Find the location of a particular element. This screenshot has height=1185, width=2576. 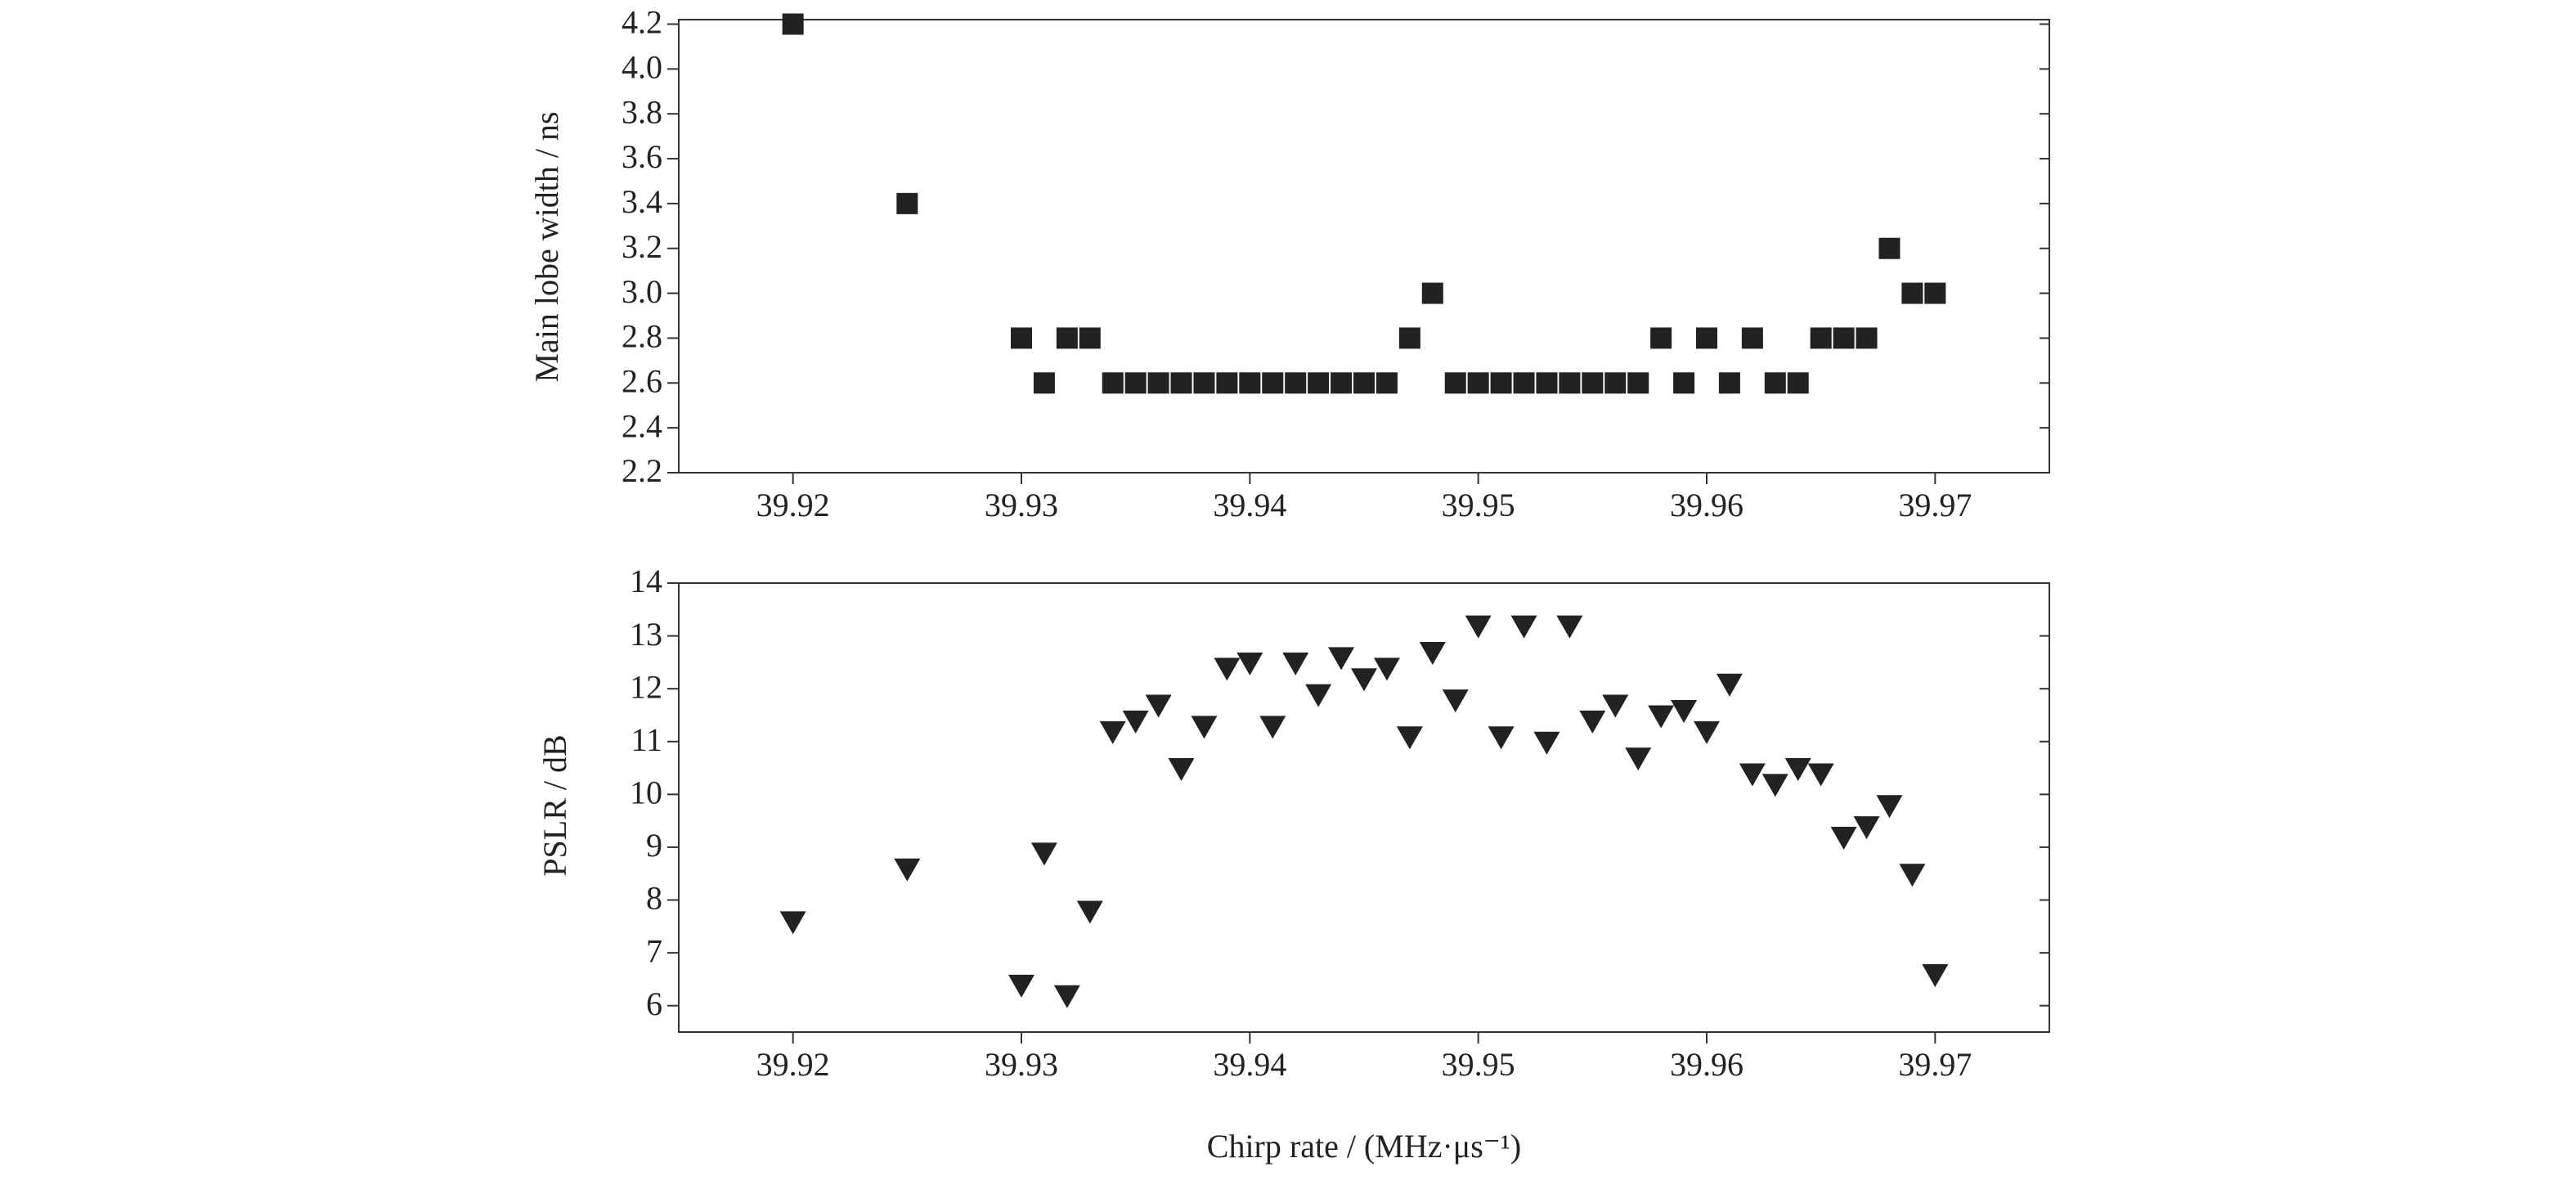

y-tick-label: 12 is located at coordinates (646, 686).